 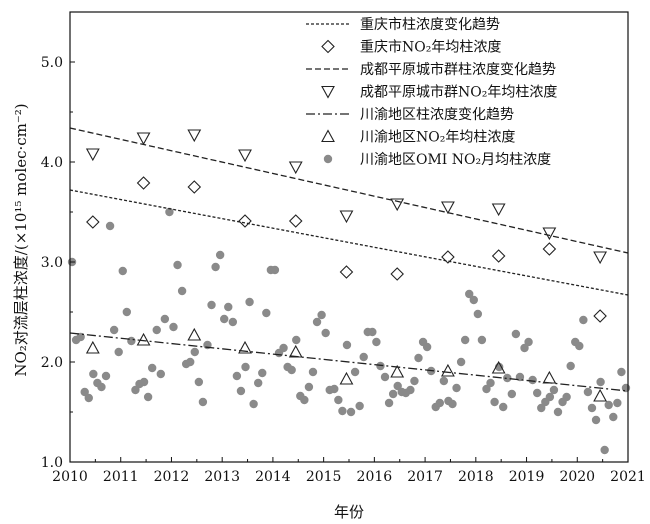 I want to click on y-tick-label: 5.0, so click(x=52, y=63).